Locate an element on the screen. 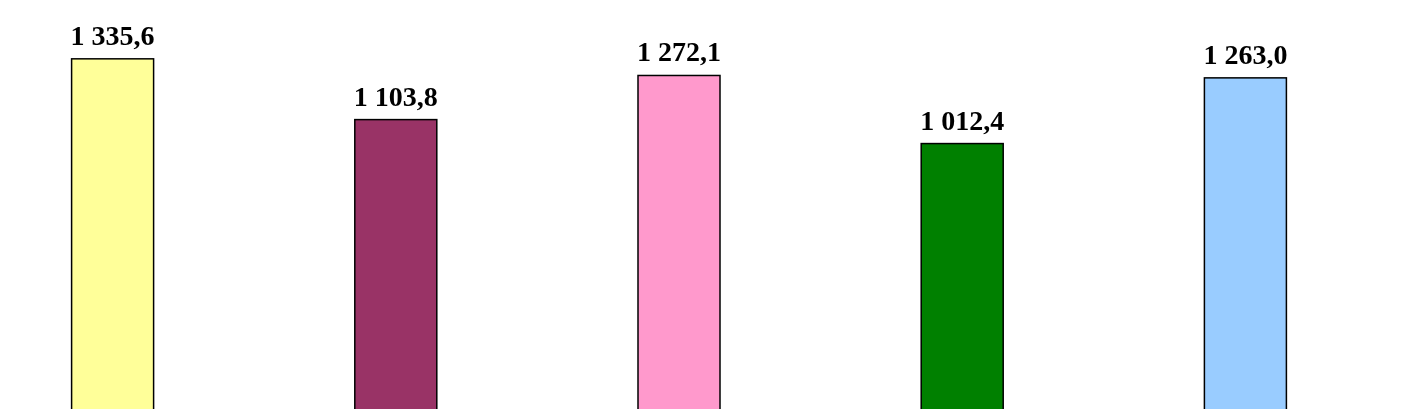  data-label: 1 012,4 is located at coordinates (962, 120).